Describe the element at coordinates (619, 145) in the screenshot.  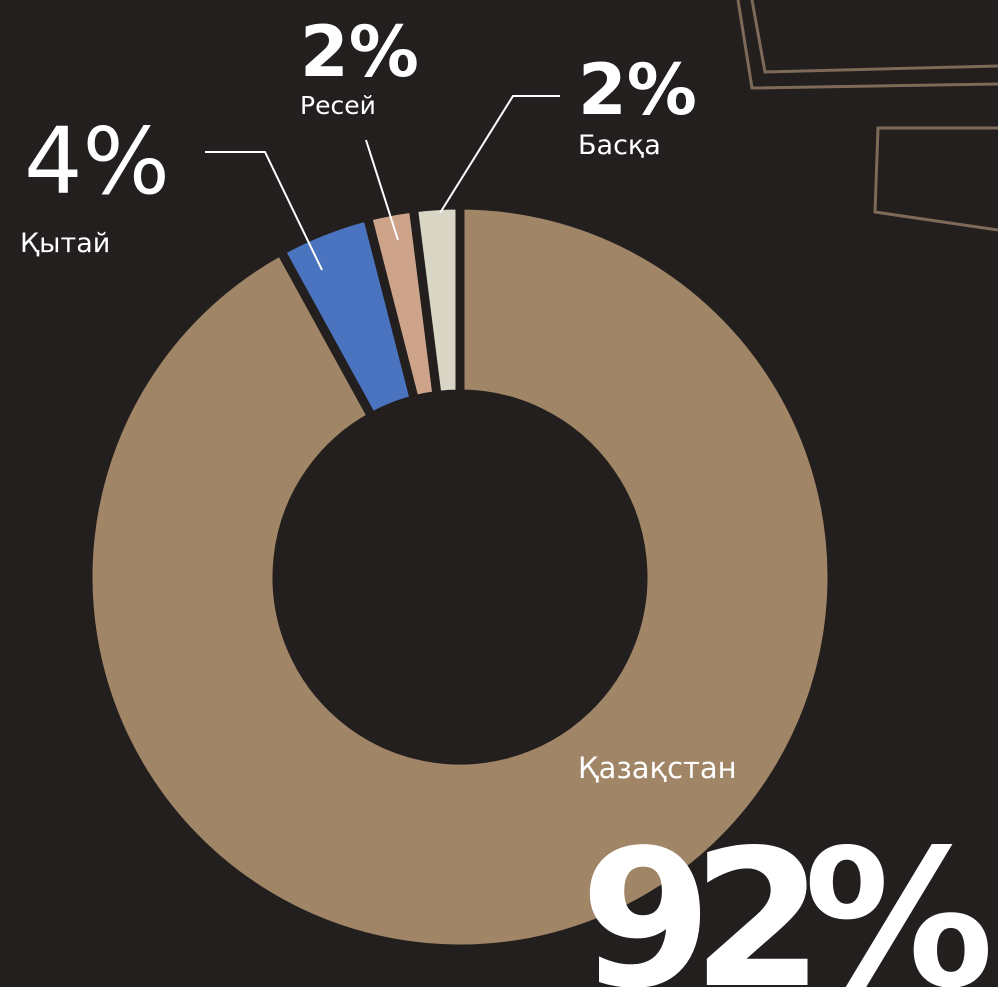
I see `category-label: Басқа` at that location.